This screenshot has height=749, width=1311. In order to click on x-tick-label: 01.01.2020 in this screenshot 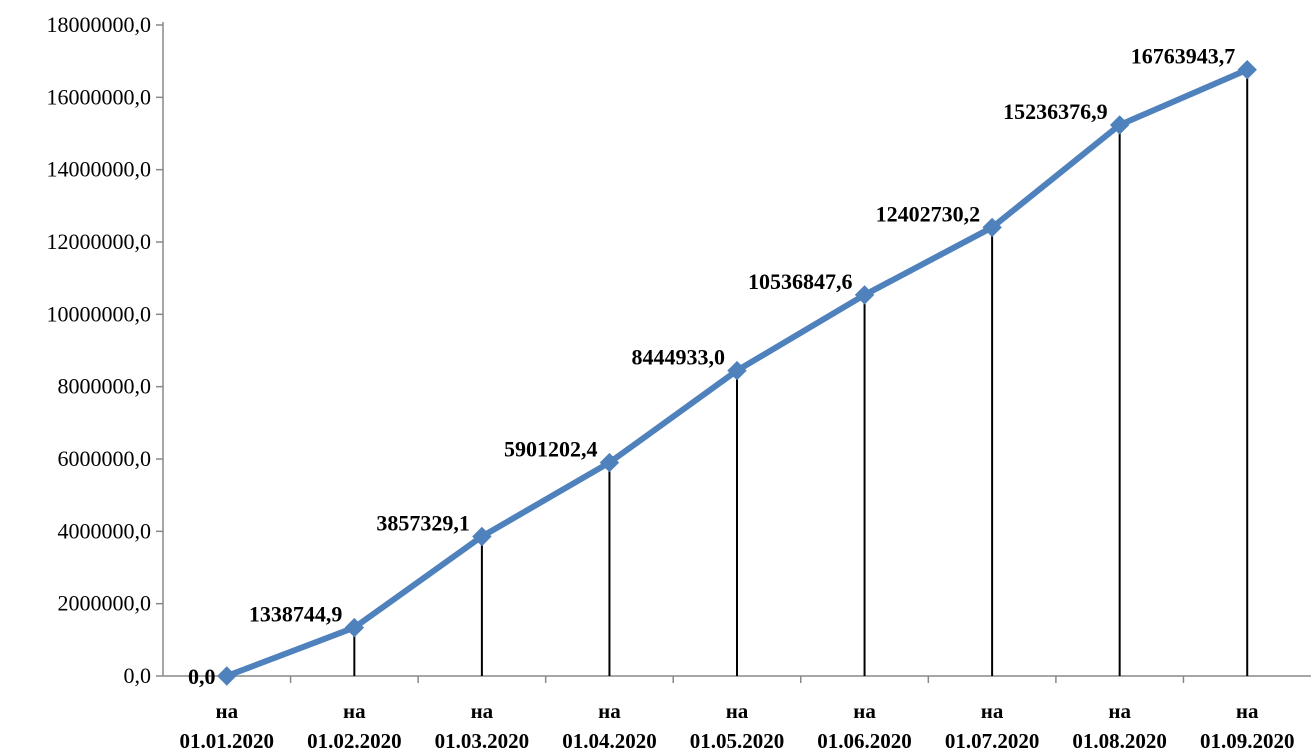, I will do `click(227, 739)`.